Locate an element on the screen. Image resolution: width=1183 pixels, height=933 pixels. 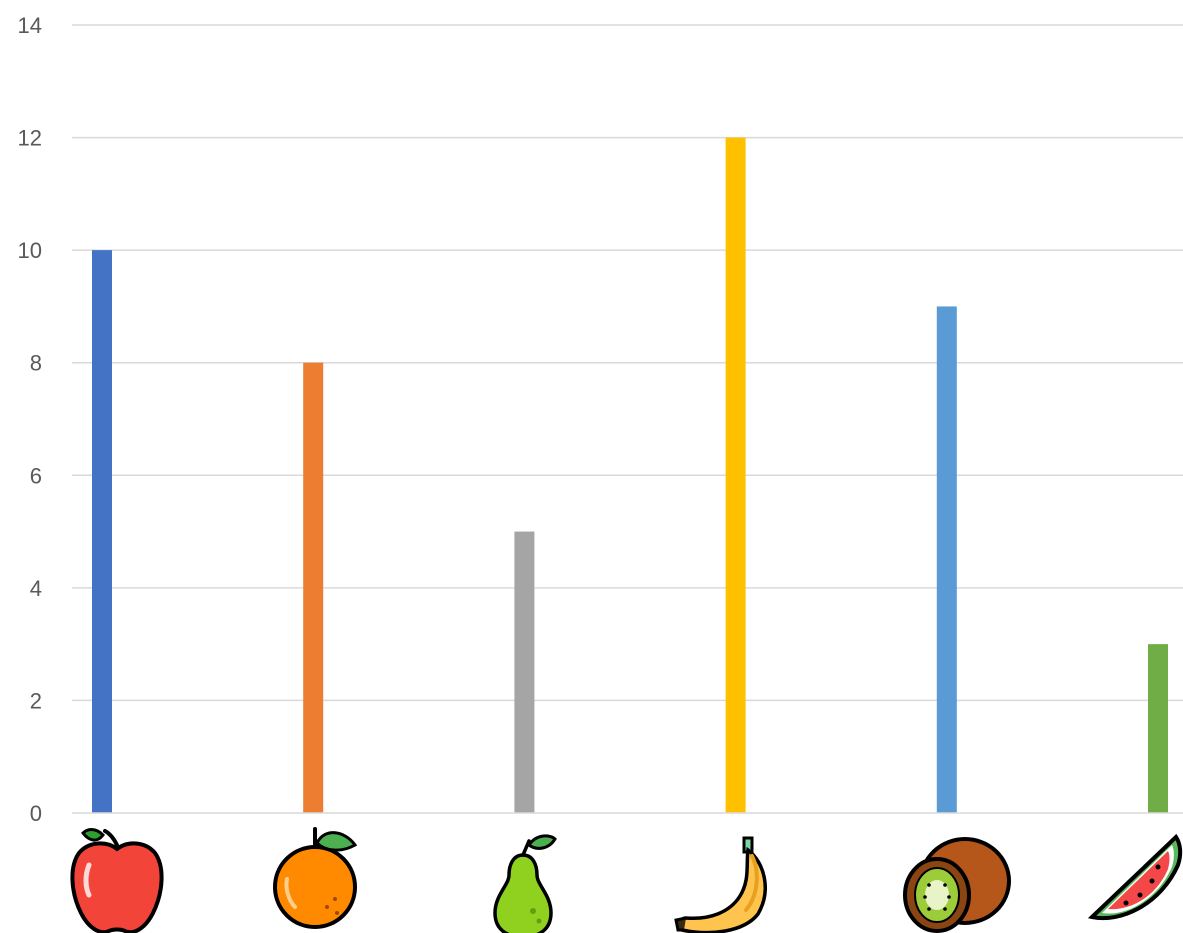
y-axis-tick-labels: 0 2 4 6 8 10 12 14 is located at coordinates (30, 419).